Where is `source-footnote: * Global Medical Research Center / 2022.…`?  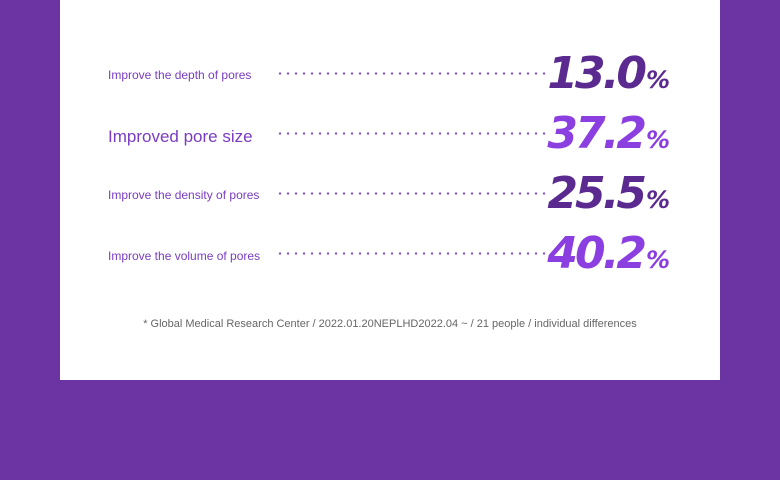 source-footnote: * Global Medical Research Center / 2022.… is located at coordinates (390, 324).